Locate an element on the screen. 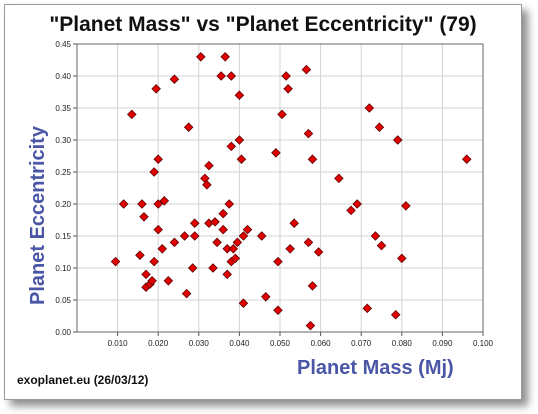  y-tick-label: 0.15 is located at coordinates (63, 236).